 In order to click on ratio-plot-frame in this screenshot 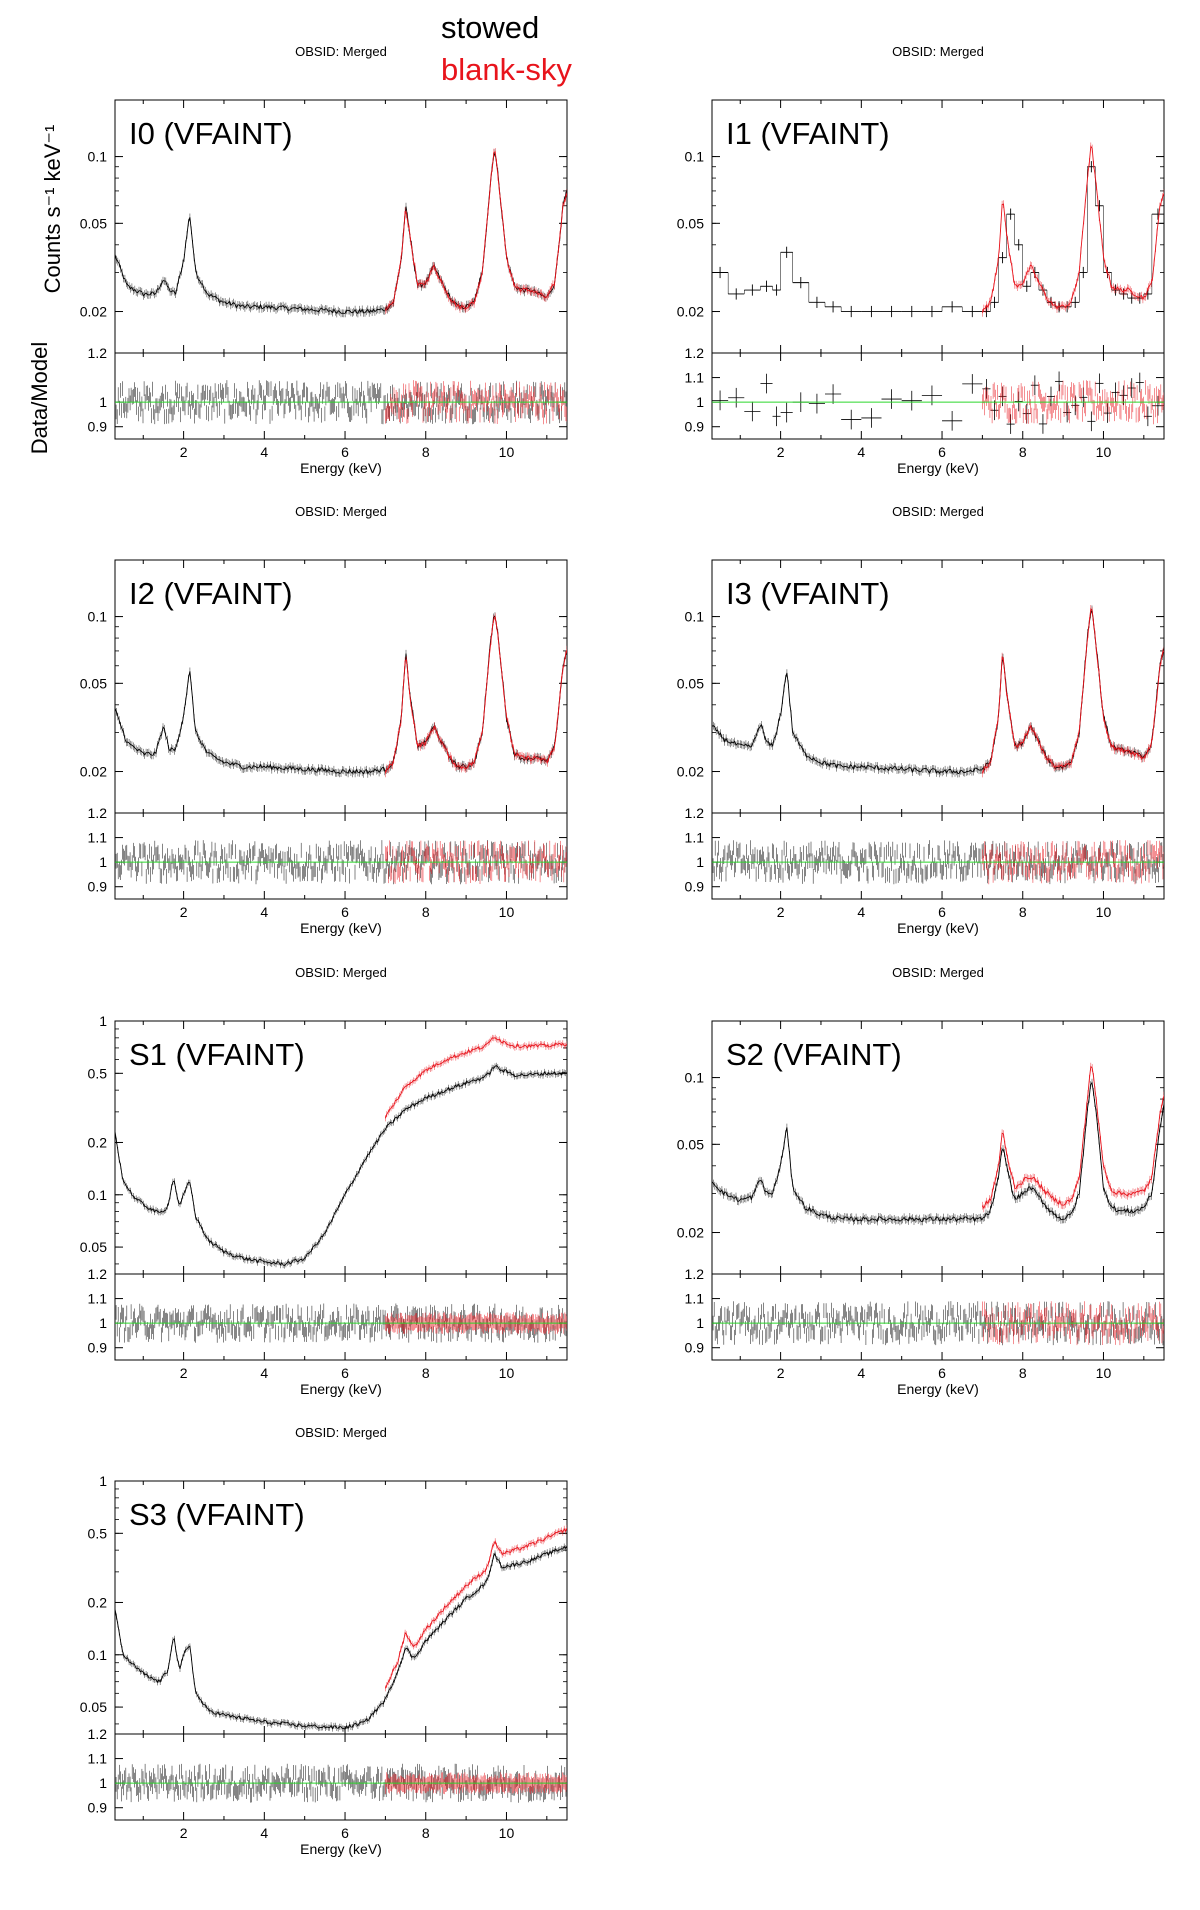, I will do `click(938, 396)`.